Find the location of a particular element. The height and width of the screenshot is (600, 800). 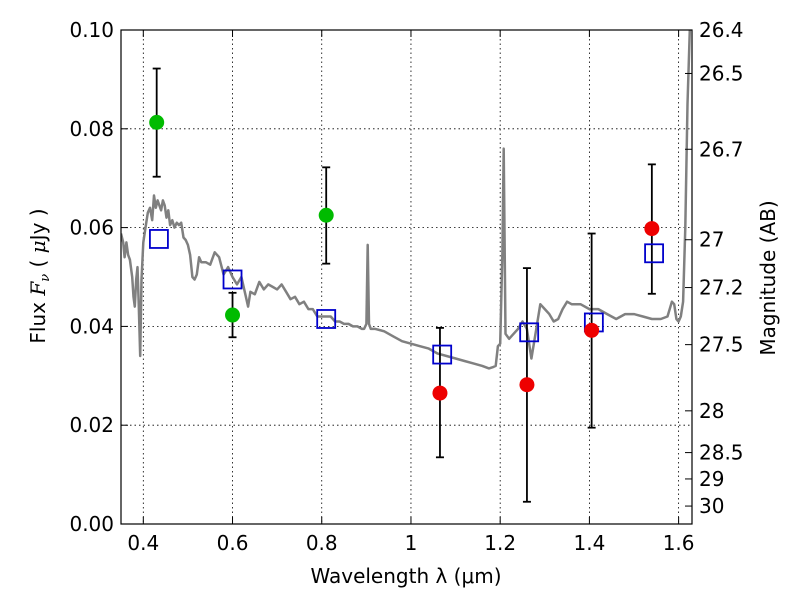

y-tick-label: 0.08 is located at coordinates (91, 129).